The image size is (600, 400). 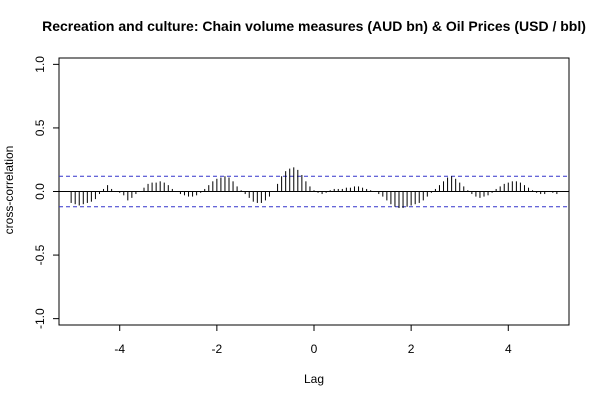 What do you see at coordinates (119, 349) in the screenshot?
I see `x-tick-label: -4` at bounding box center [119, 349].